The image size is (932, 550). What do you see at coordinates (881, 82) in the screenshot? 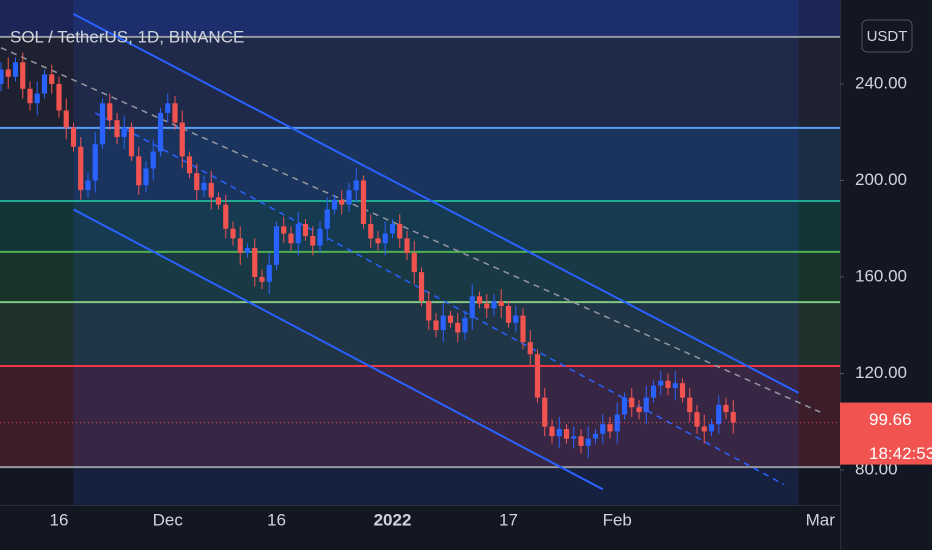
I see `y-tick-label: 240.00` at bounding box center [881, 82].